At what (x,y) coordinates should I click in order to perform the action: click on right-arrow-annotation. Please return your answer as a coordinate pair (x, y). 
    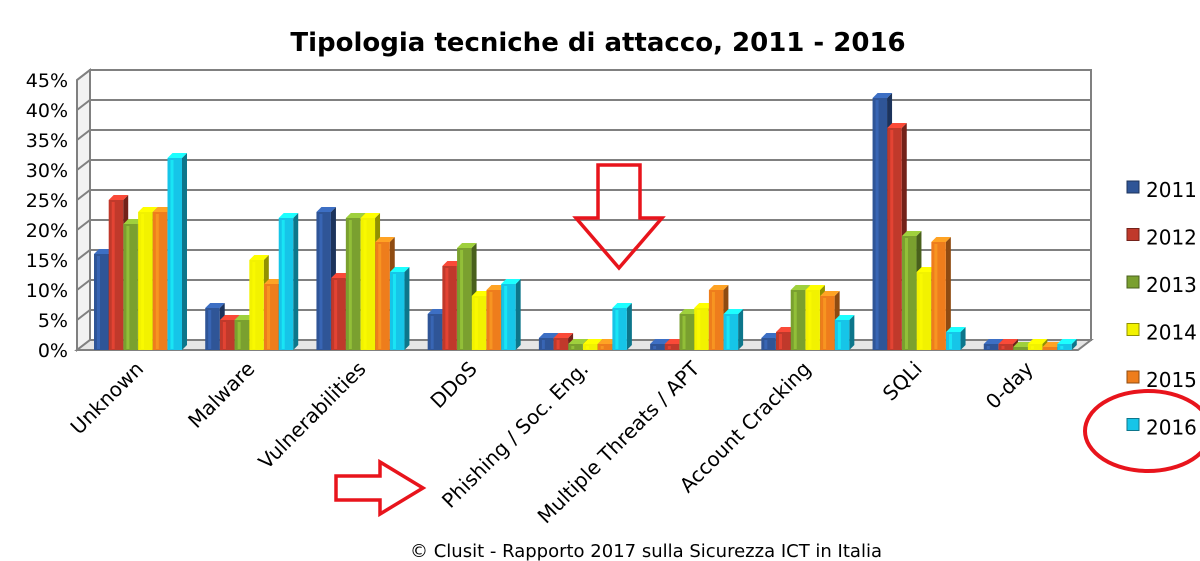
    Looking at the image, I should click on (380, 488).